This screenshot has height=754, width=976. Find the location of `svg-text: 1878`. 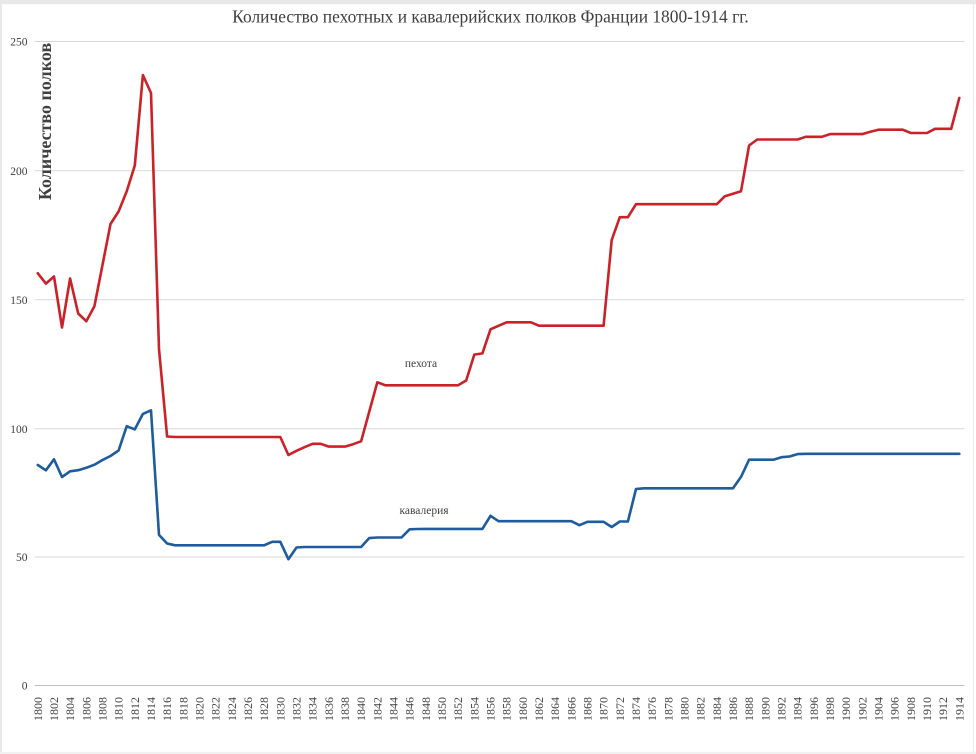

svg-text: 1878 is located at coordinates (668, 709).